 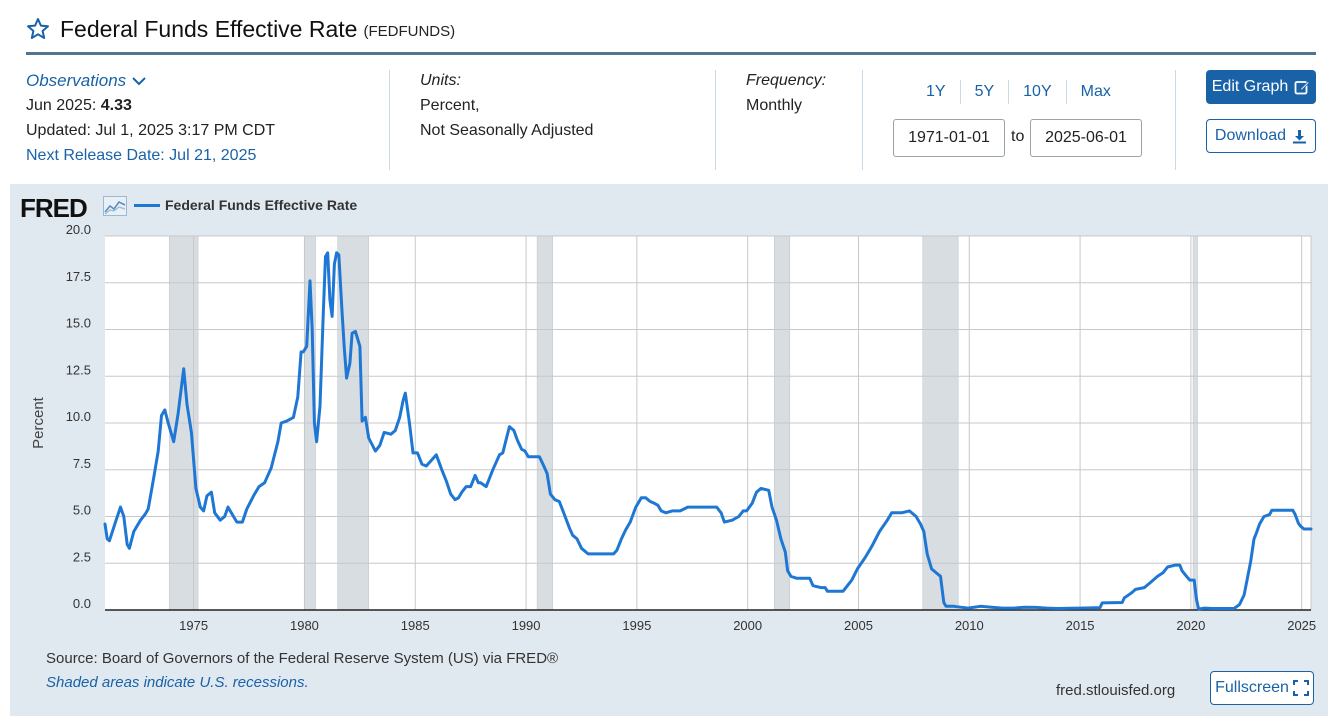 I want to click on y-tick-label: 5.0, so click(x=82, y=510).